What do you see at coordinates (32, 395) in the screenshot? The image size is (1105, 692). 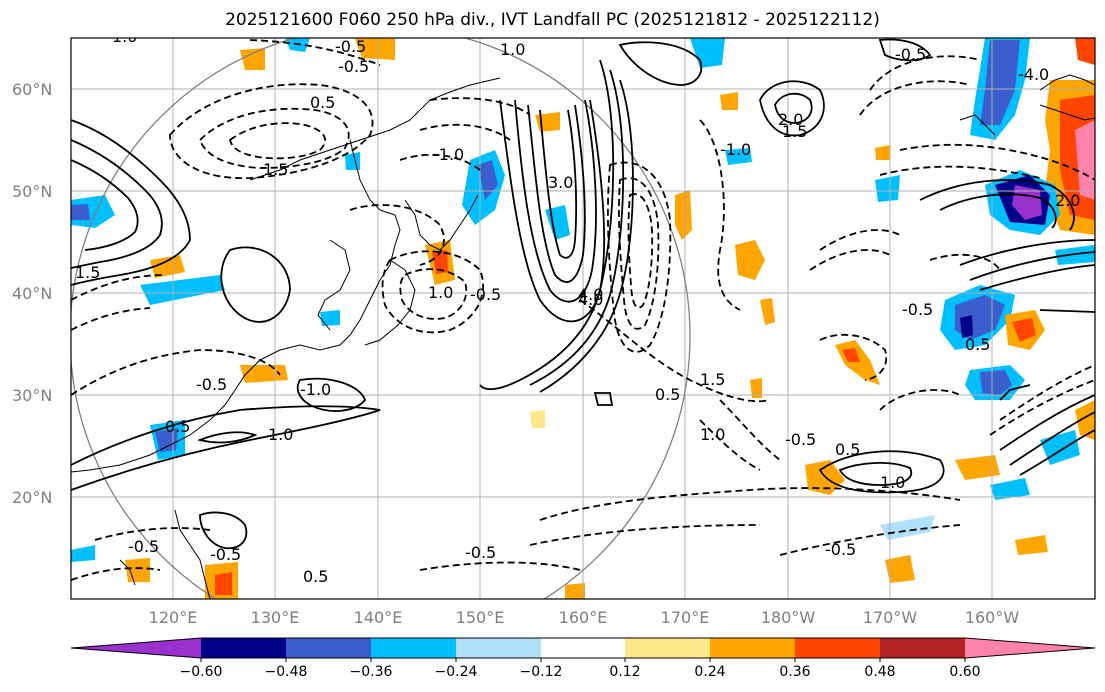 I see `lat-label: 30°N` at bounding box center [32, 395].